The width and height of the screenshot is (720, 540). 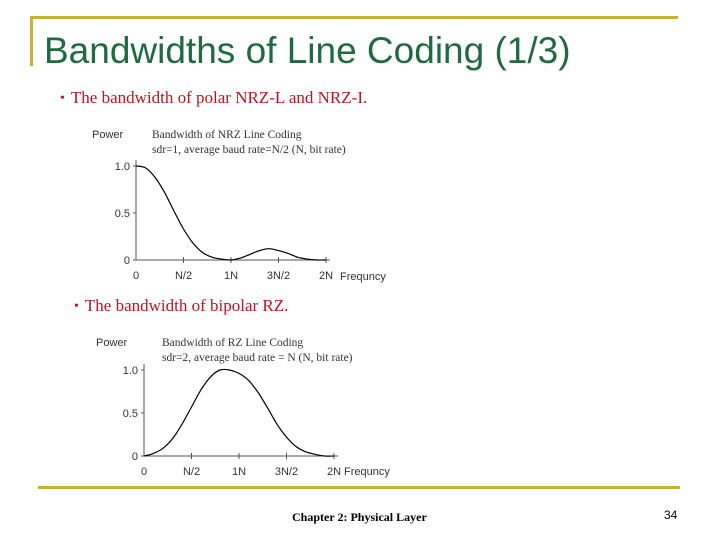 I want to click on chart-title: Bandwidth of RZ Line Coding, so click(x=232, y=343).